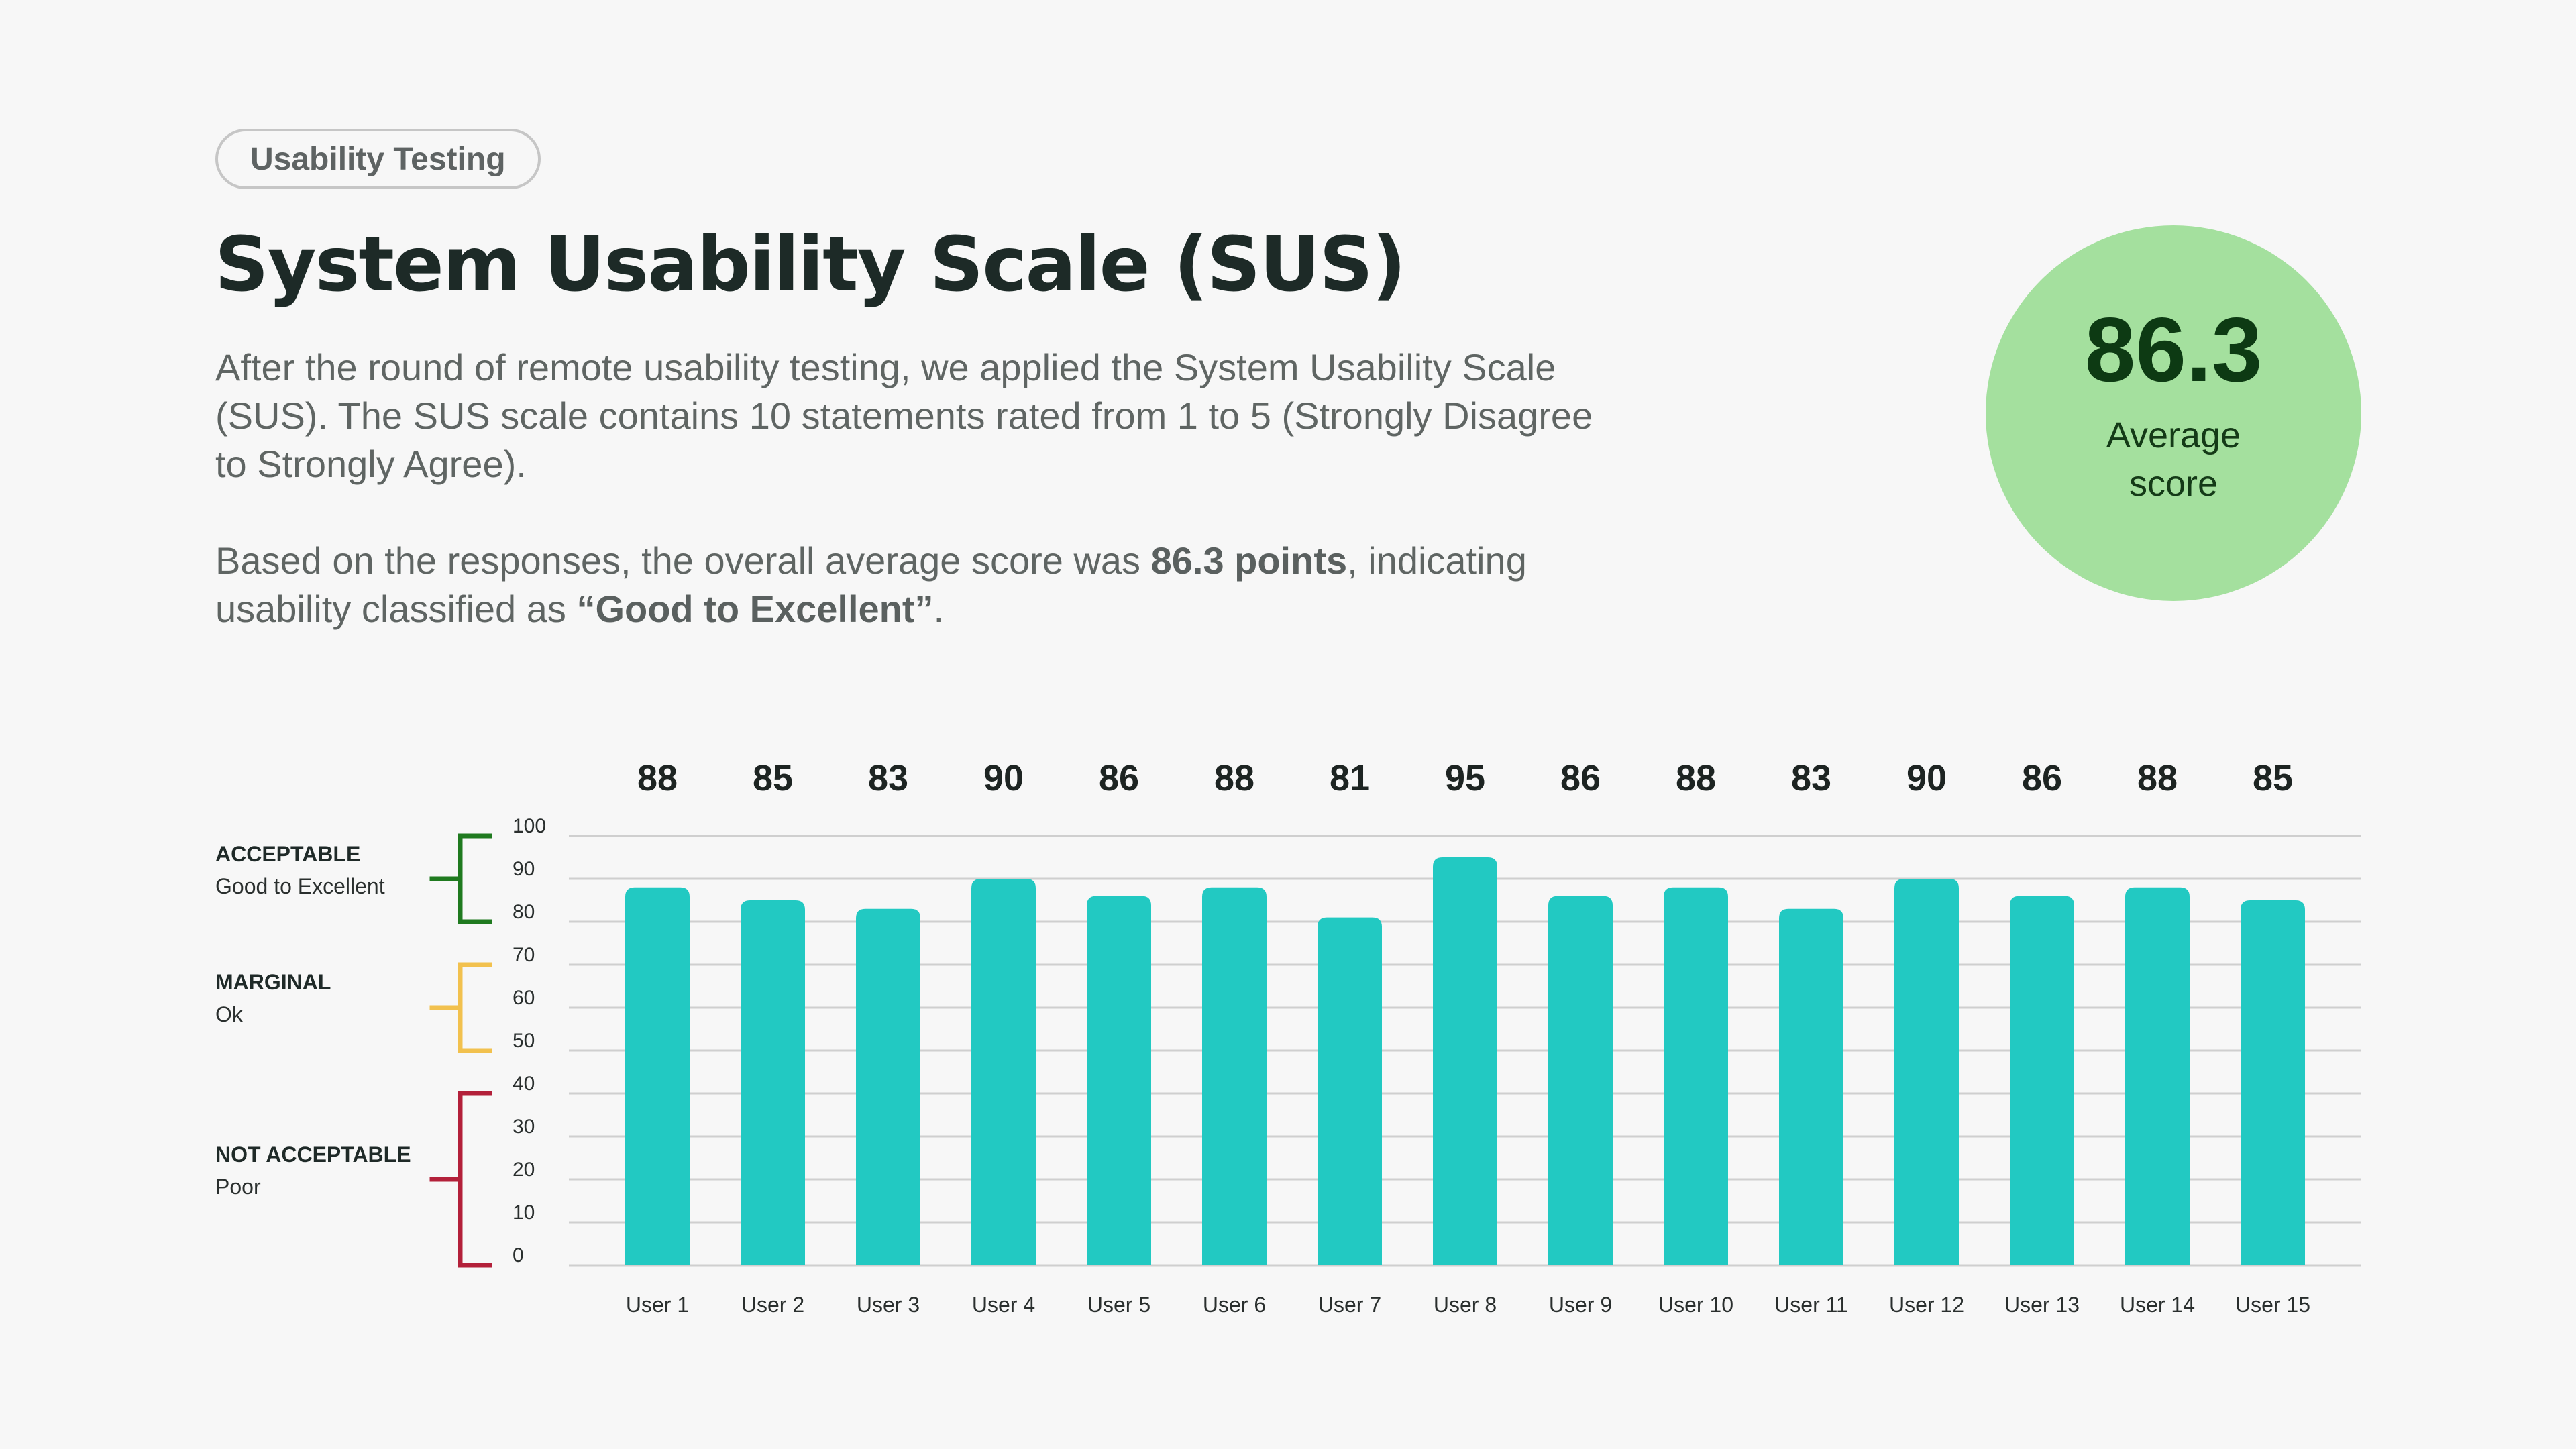 Image resolution: width=2576 pixels, height=1449 pixels. What do you see at coordinates (888, 1305) in the screenshot?
I see `x-tick-label: User 3` at bounding box center [888, 1305].